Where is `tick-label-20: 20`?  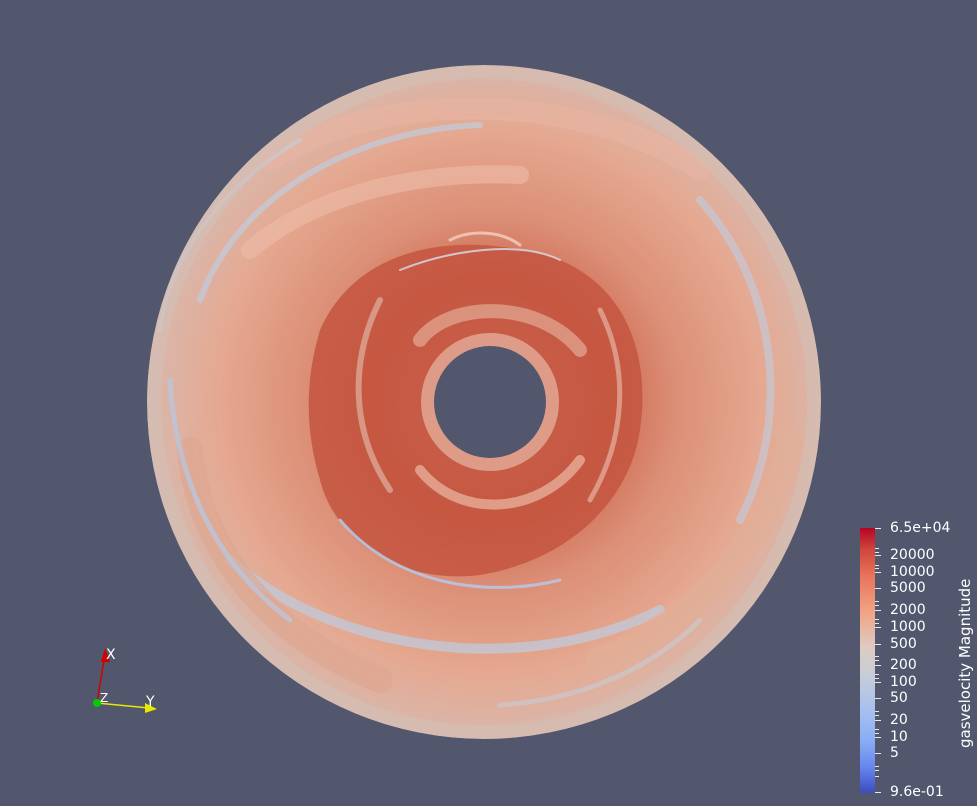 tick-label-20: 20 is located at coordinates (899, 720).